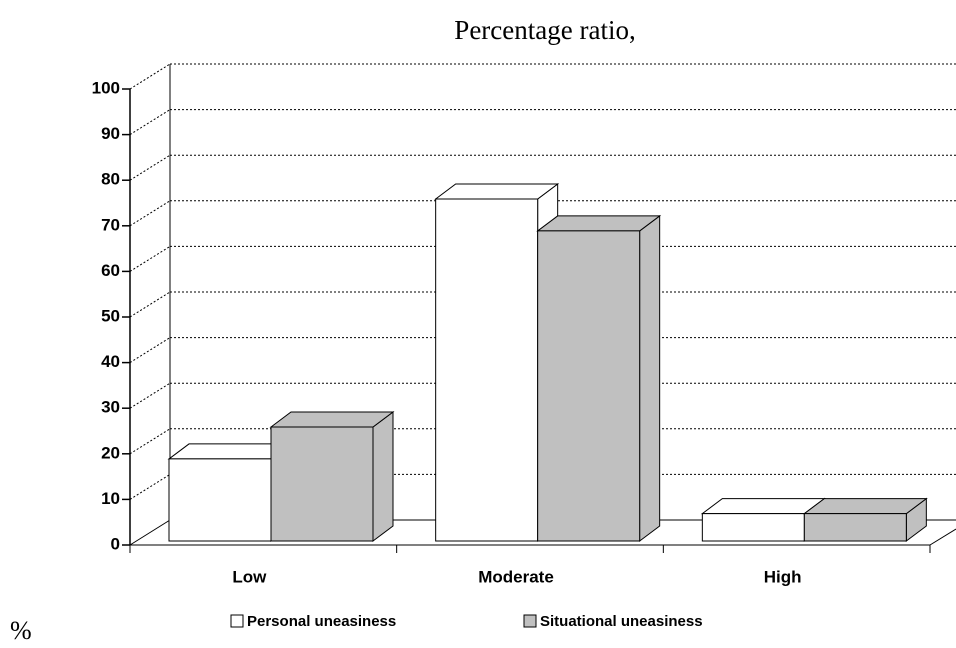 The image size is (956, 648). What do you see at coordinates (942, 537) in the screenshot?
I see `floor-right` at bounding box center [942, 537].